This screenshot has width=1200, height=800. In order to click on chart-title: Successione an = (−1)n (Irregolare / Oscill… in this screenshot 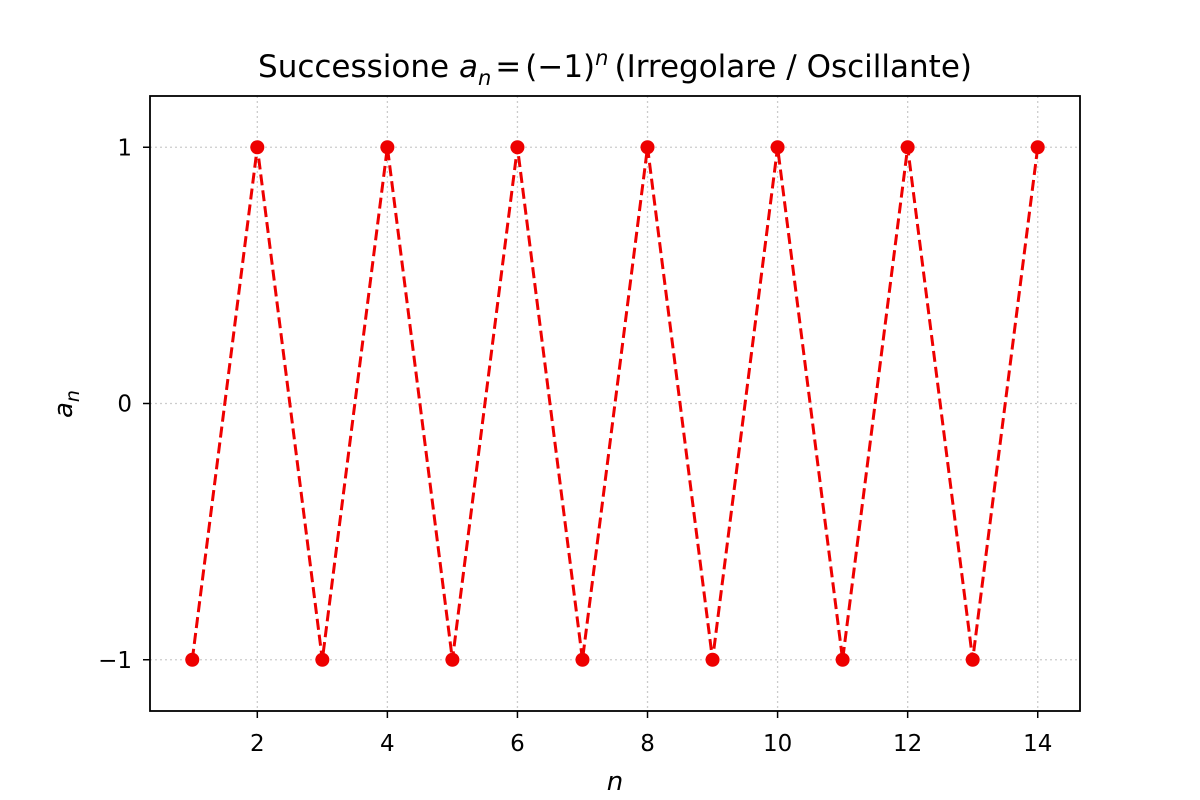, I will do `click(615, 68)`.